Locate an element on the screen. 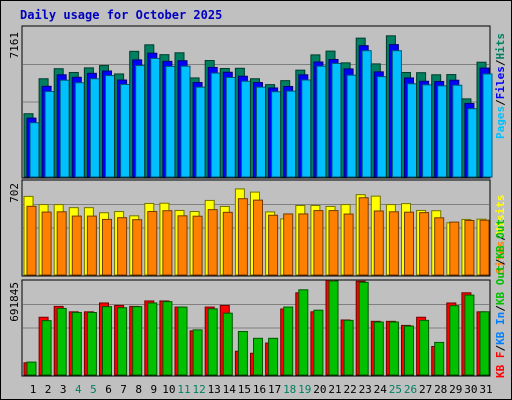  ymax-label-bot: 691845 is located at coordinates (14, 302).